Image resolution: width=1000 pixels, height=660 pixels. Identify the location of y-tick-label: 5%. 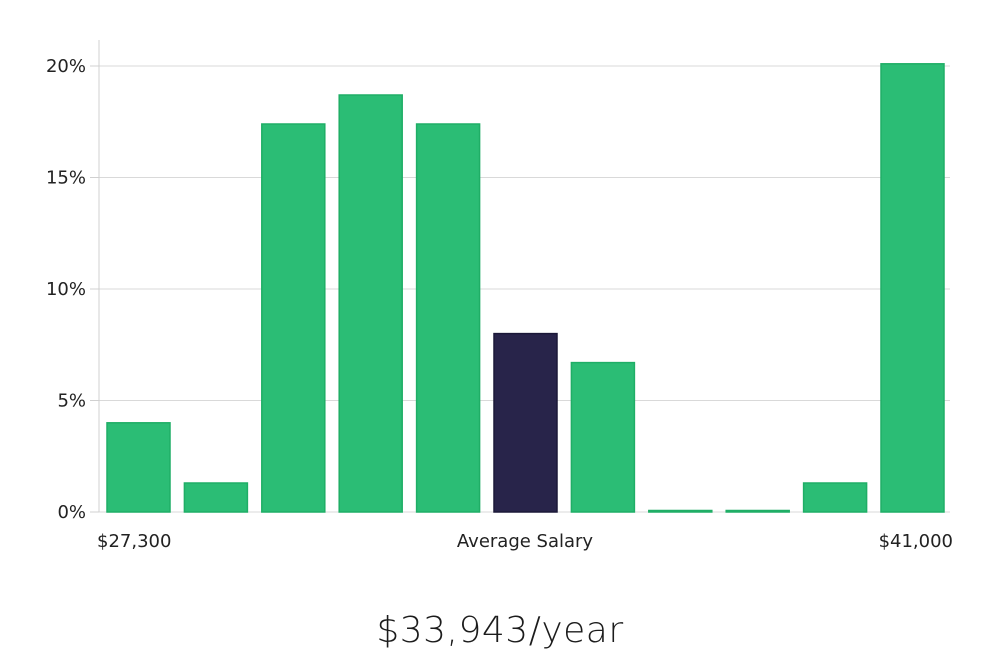
(71, 401).